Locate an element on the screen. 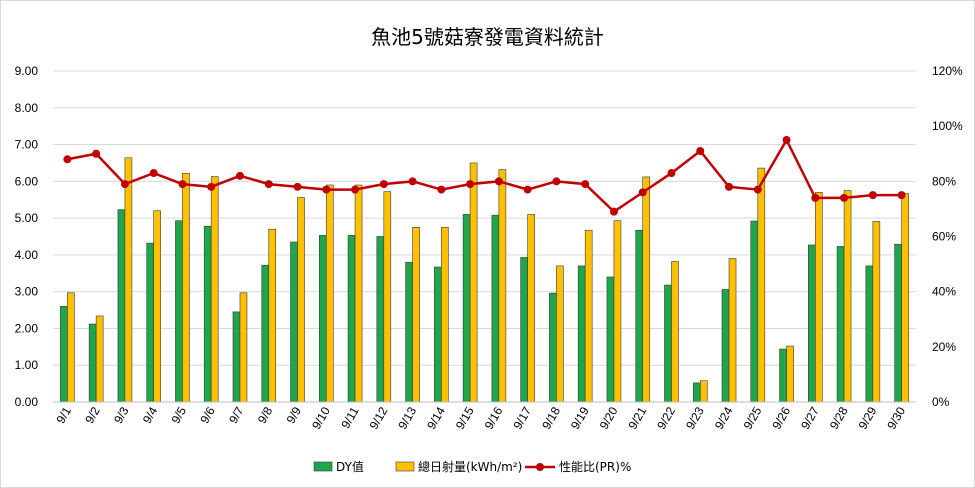  x-tick-label: 9/23 is located at coordinates (695, 418).